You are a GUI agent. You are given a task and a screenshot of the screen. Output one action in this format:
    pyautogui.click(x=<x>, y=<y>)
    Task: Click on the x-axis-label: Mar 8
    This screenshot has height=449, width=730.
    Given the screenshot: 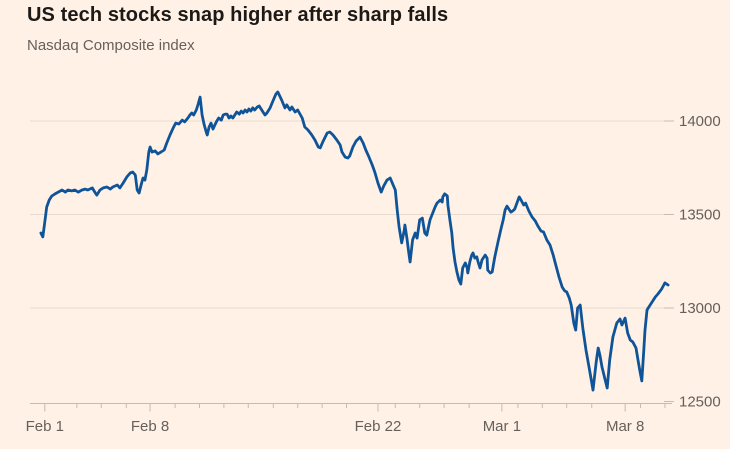 What is the action you would take?
    pyautogui.click(x=625, y=426)
    